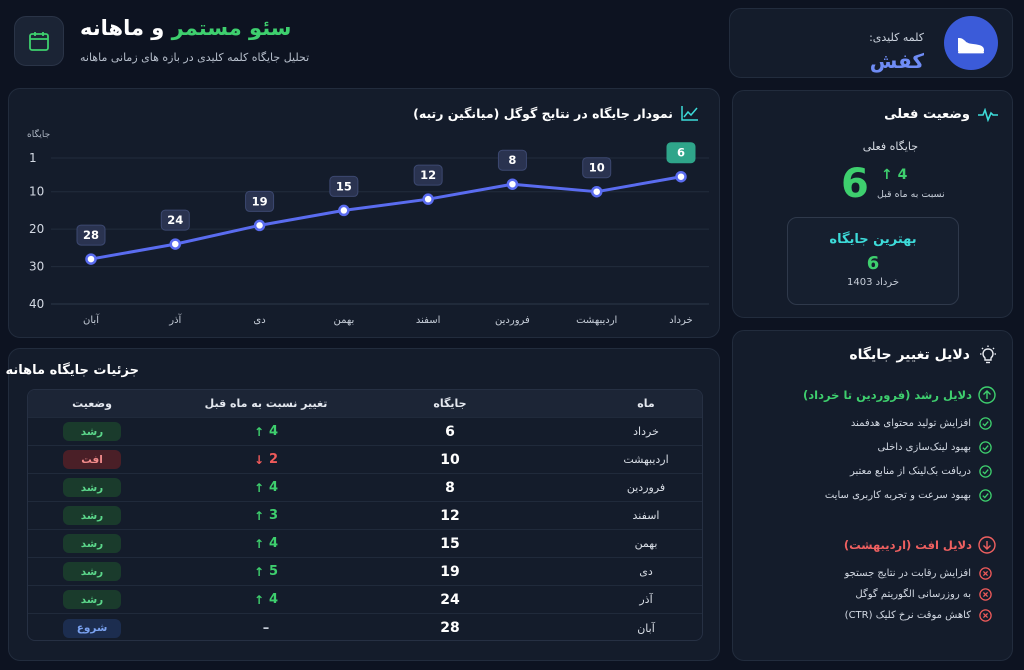 Image resolution: width=1024 pixels, height=670 pixels. What do you see at coordinates (365, 432) in the screenshot?
I see `table-row: خرداد 6 ↑ 4 رشد` at bounding box center [365, 432].